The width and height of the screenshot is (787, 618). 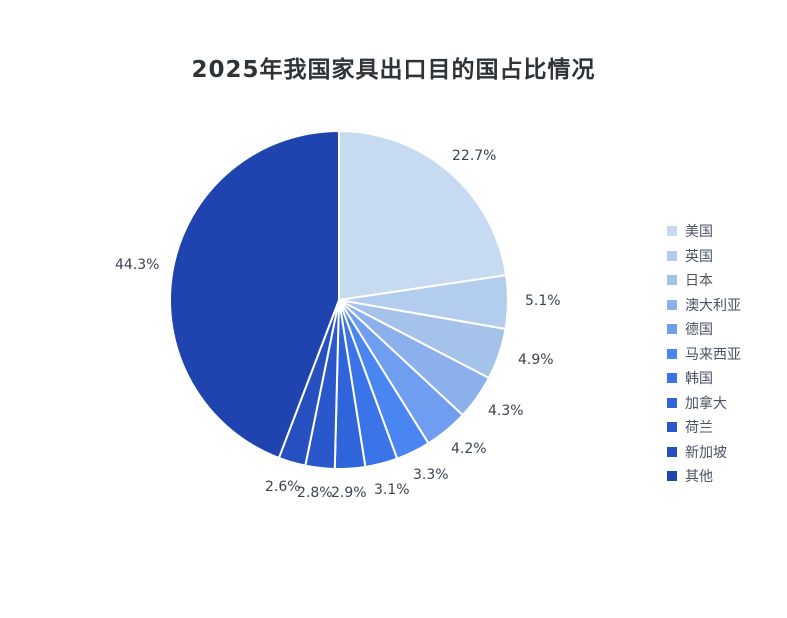 I want to click on legend-item: 韩国, so click(x=704, y=378).